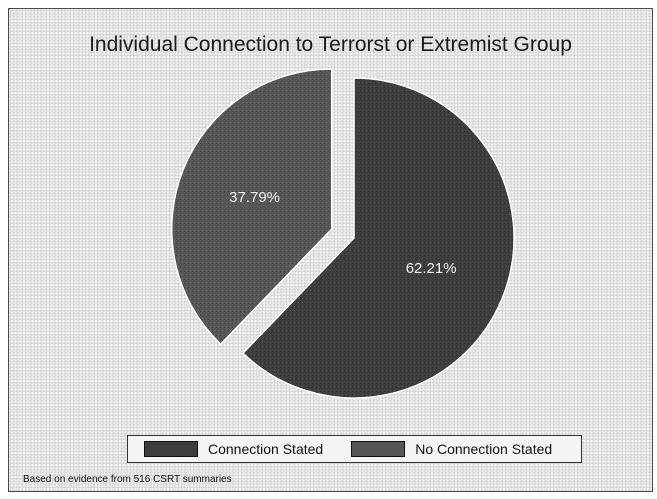  Describe the element at coordinates (171, 449) in the screenshot. I see `legend-swatch-connection-stated` at that location.